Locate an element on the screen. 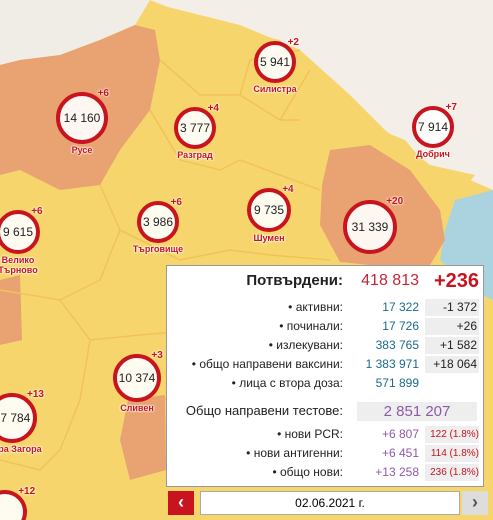 This screenshot has height=520, width=493. tests-row: • нови PCR: +6 807 122 (1.8%) is located at coordinates (325, 434).